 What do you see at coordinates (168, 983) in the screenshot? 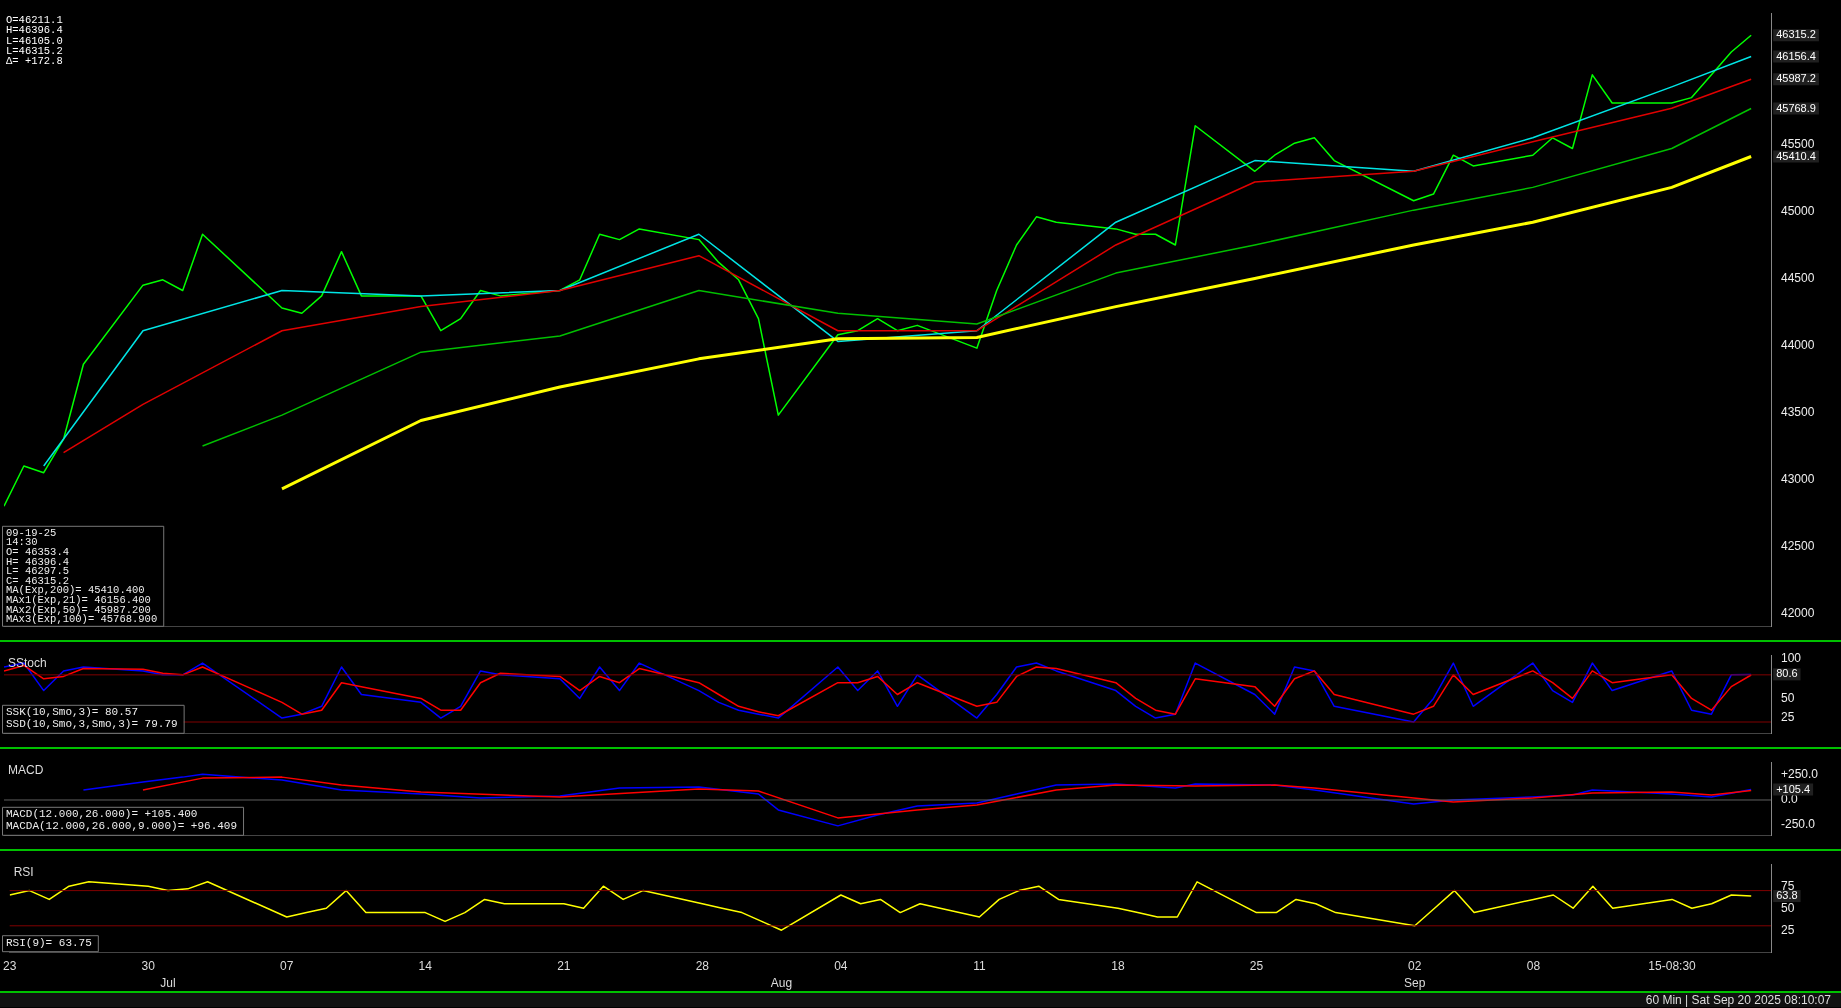
I see `x2-tick-label: Jul` at bounding box center [168, 983].